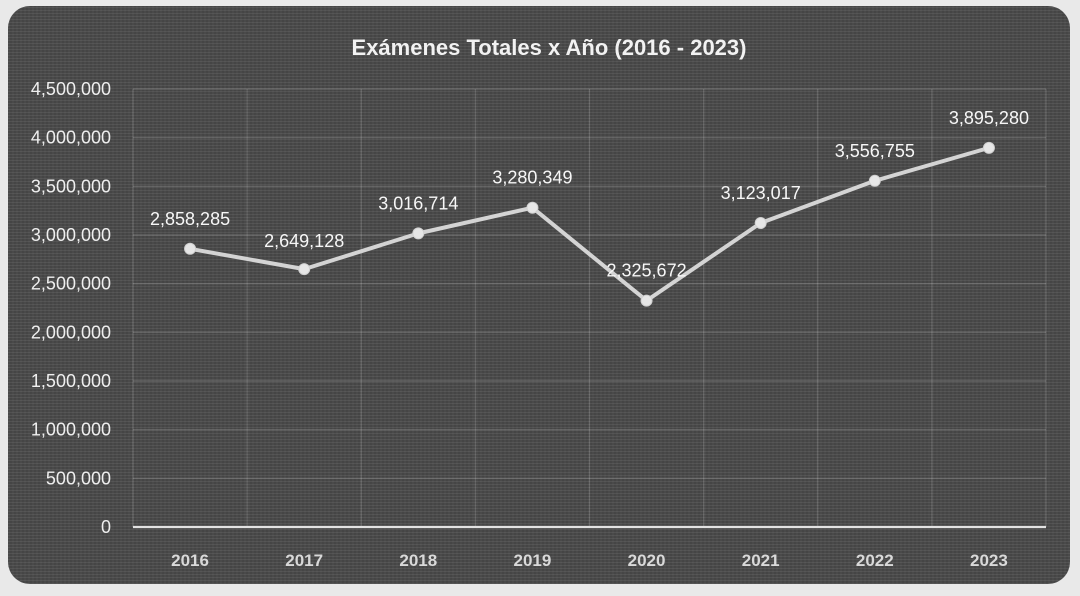  Describe the element at coordinates (761, 560) in the screenshot. I see `x-axis-tick-label: 2021` at that location.